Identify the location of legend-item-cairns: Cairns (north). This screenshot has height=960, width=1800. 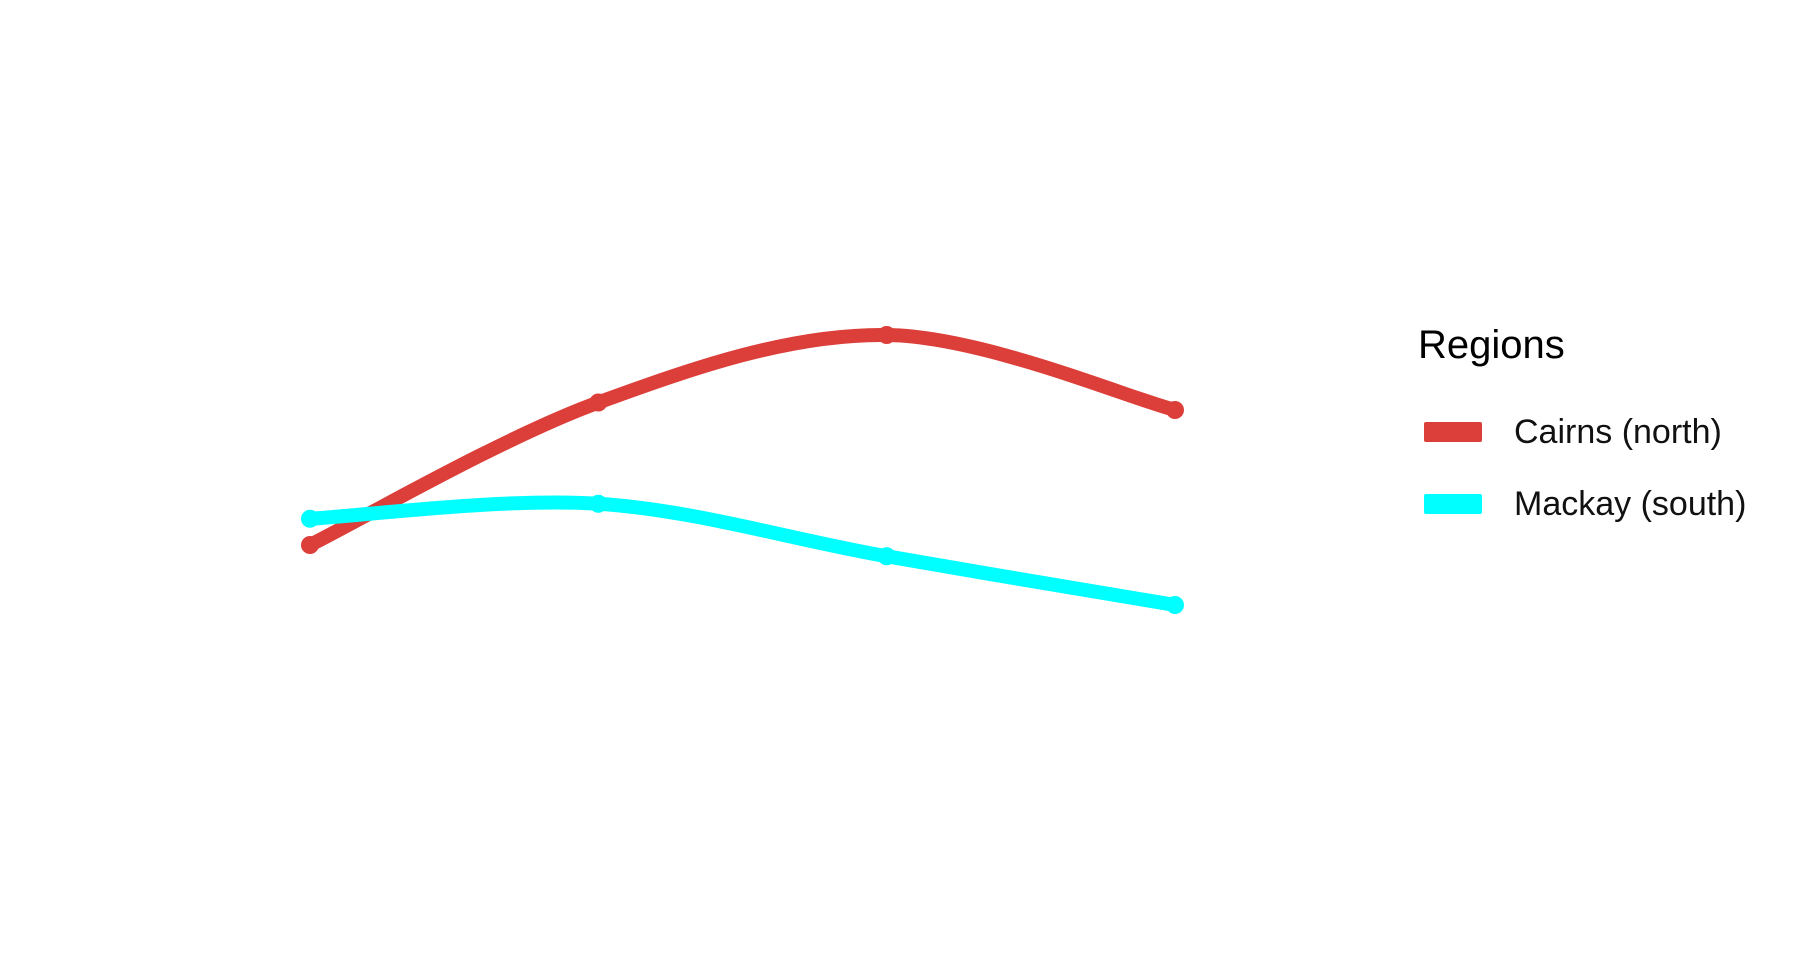
(1582, 432).